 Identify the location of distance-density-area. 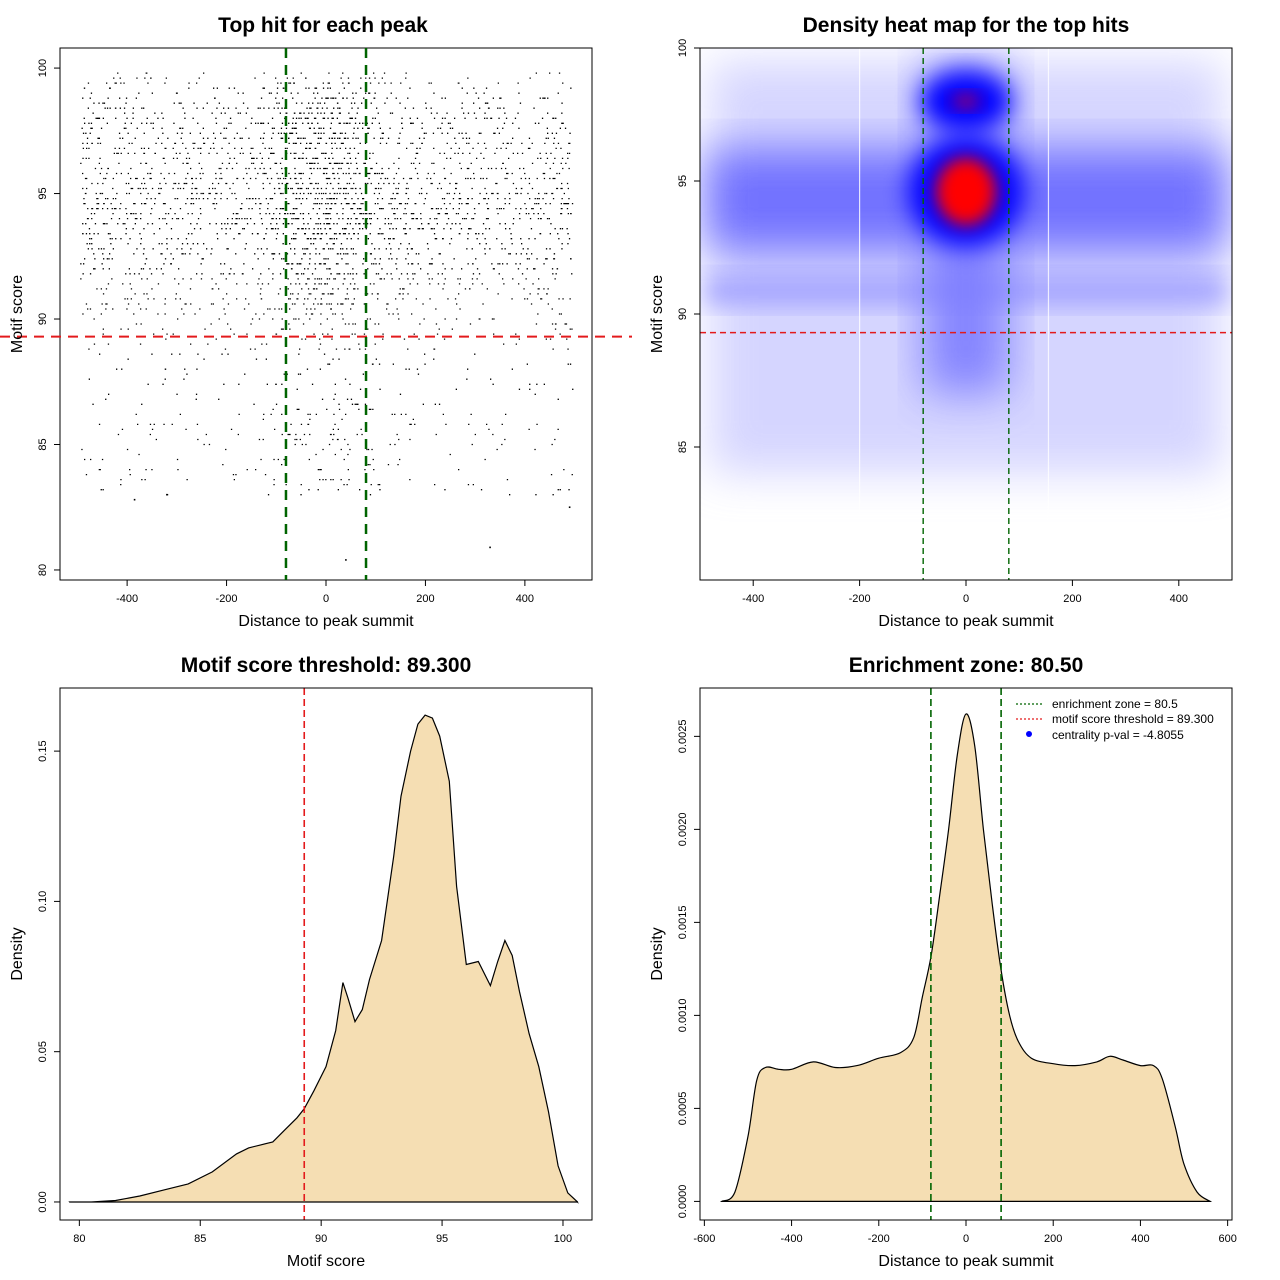
(966, 957).